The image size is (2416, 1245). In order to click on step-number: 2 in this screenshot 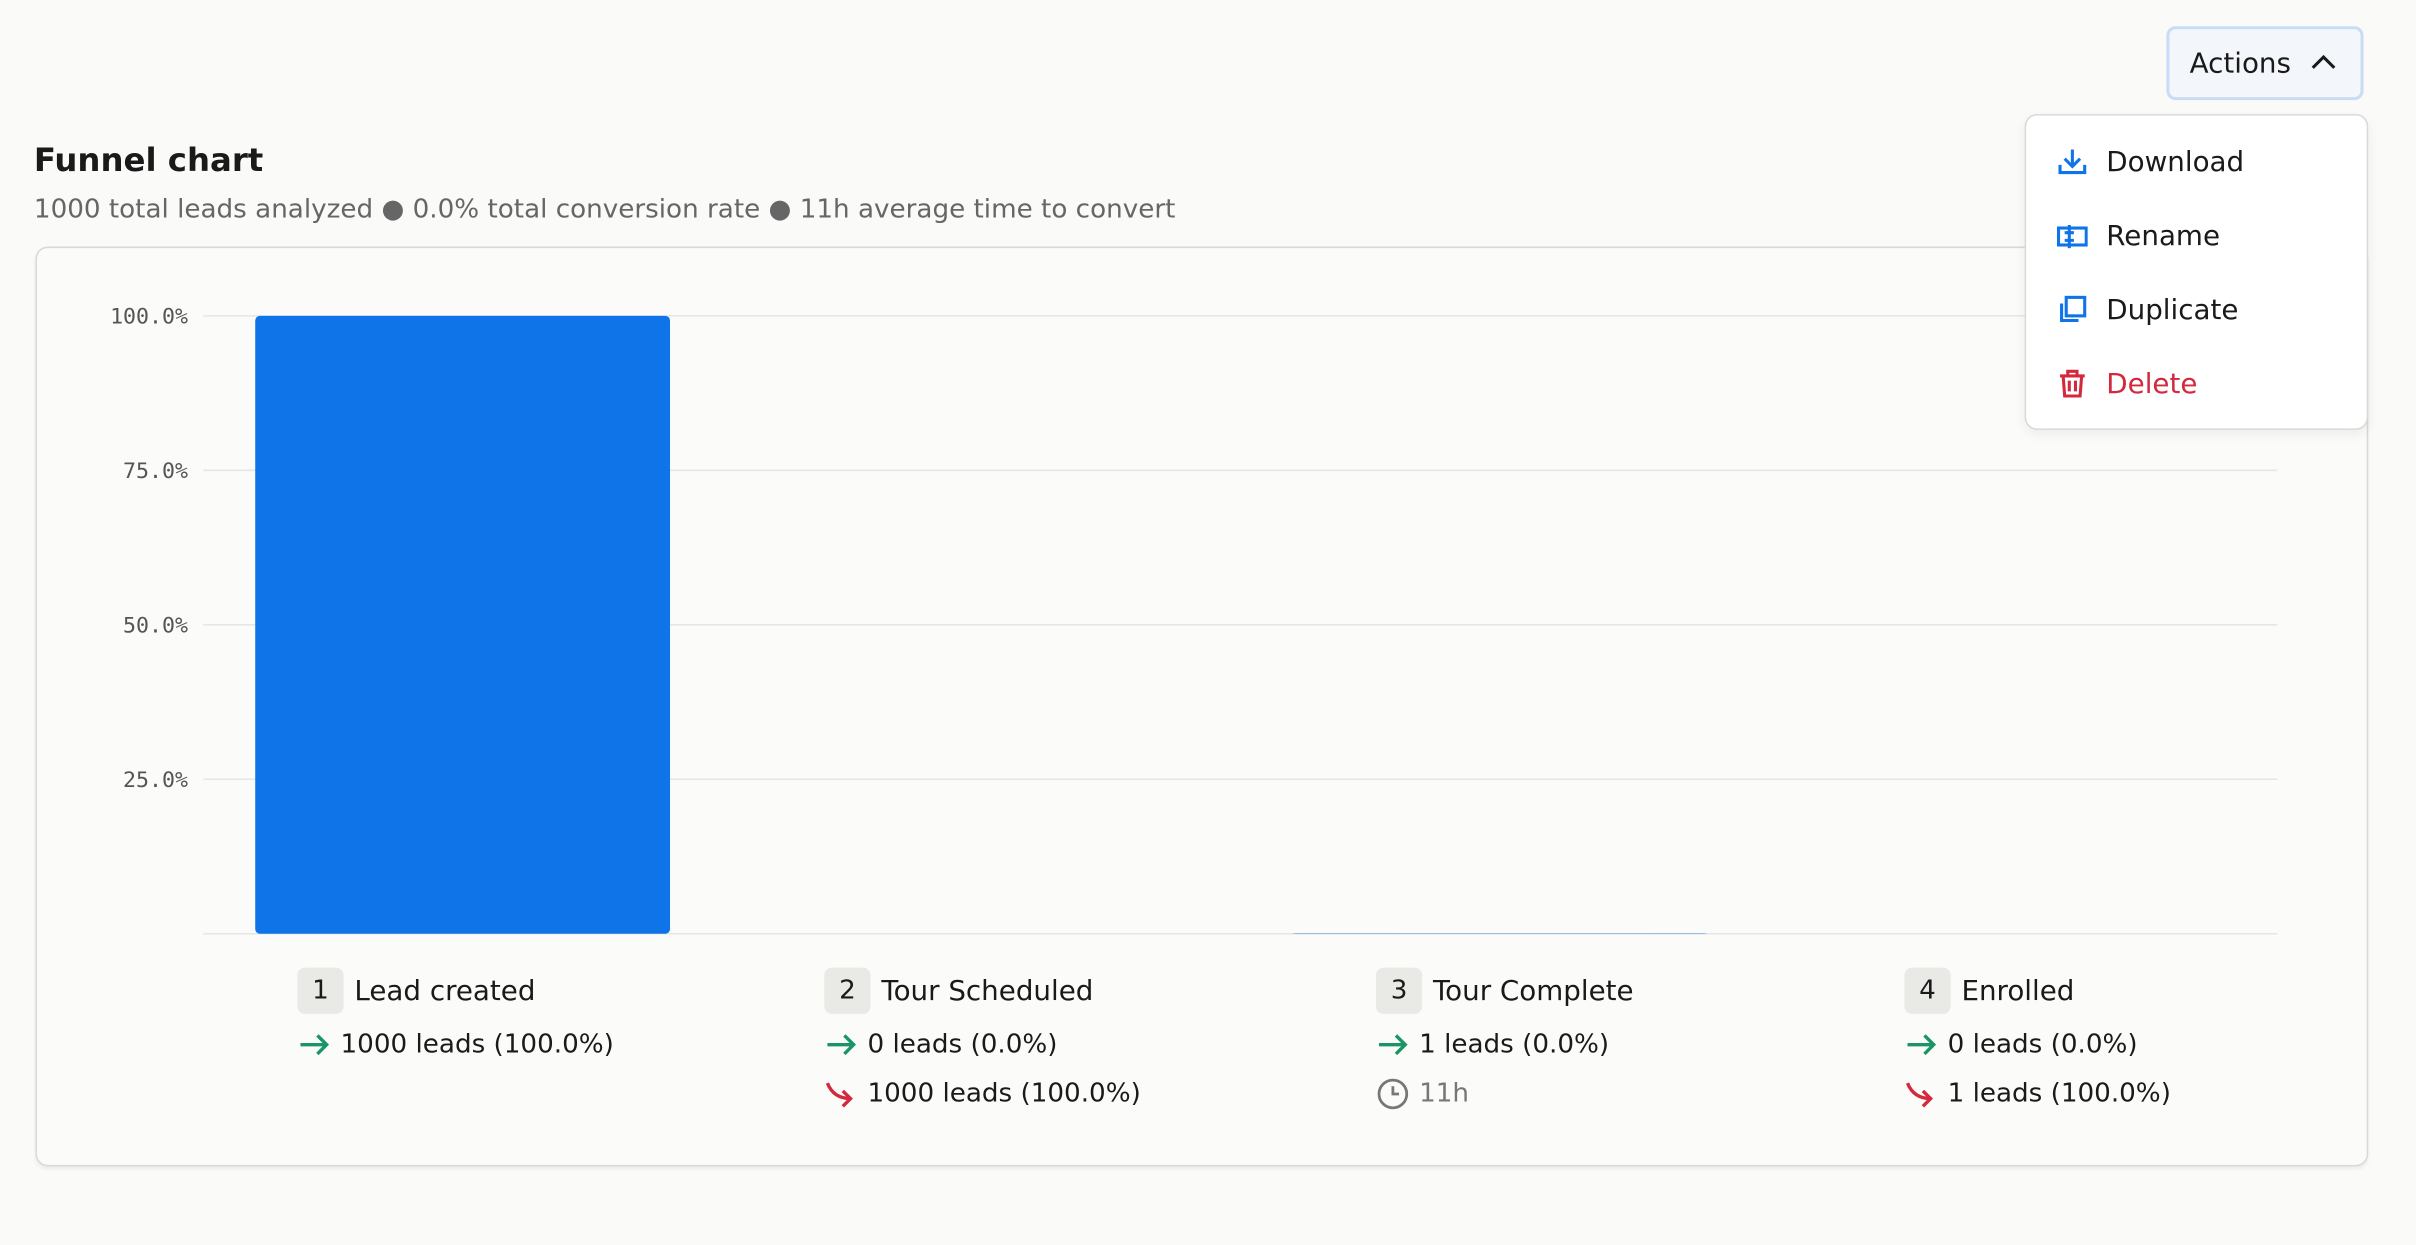, I will do `click(847, 990)`.